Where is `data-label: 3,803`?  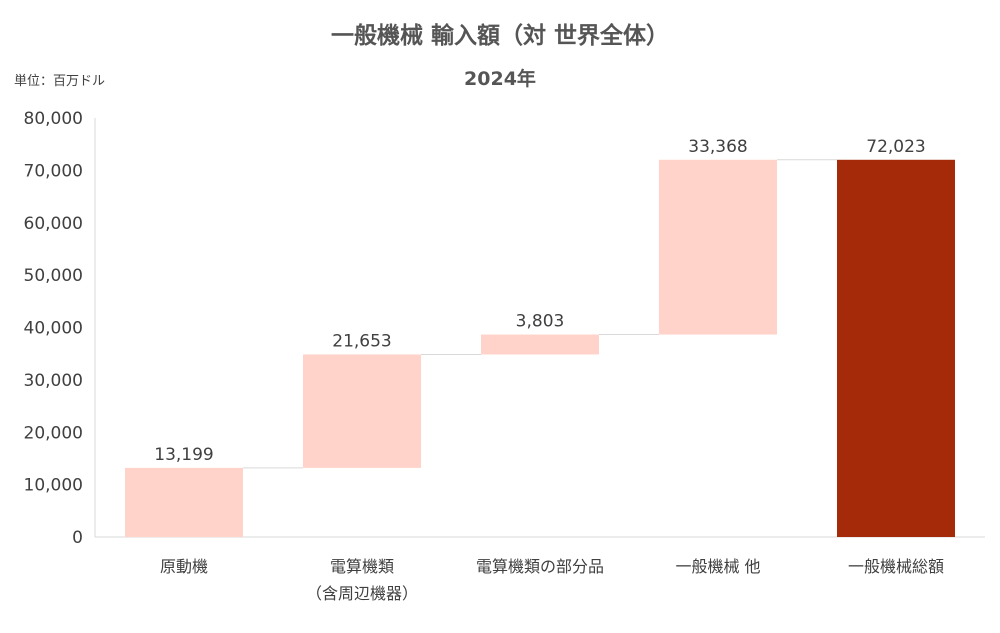
data-label: 3,803 is located at coordinates (540, 322).